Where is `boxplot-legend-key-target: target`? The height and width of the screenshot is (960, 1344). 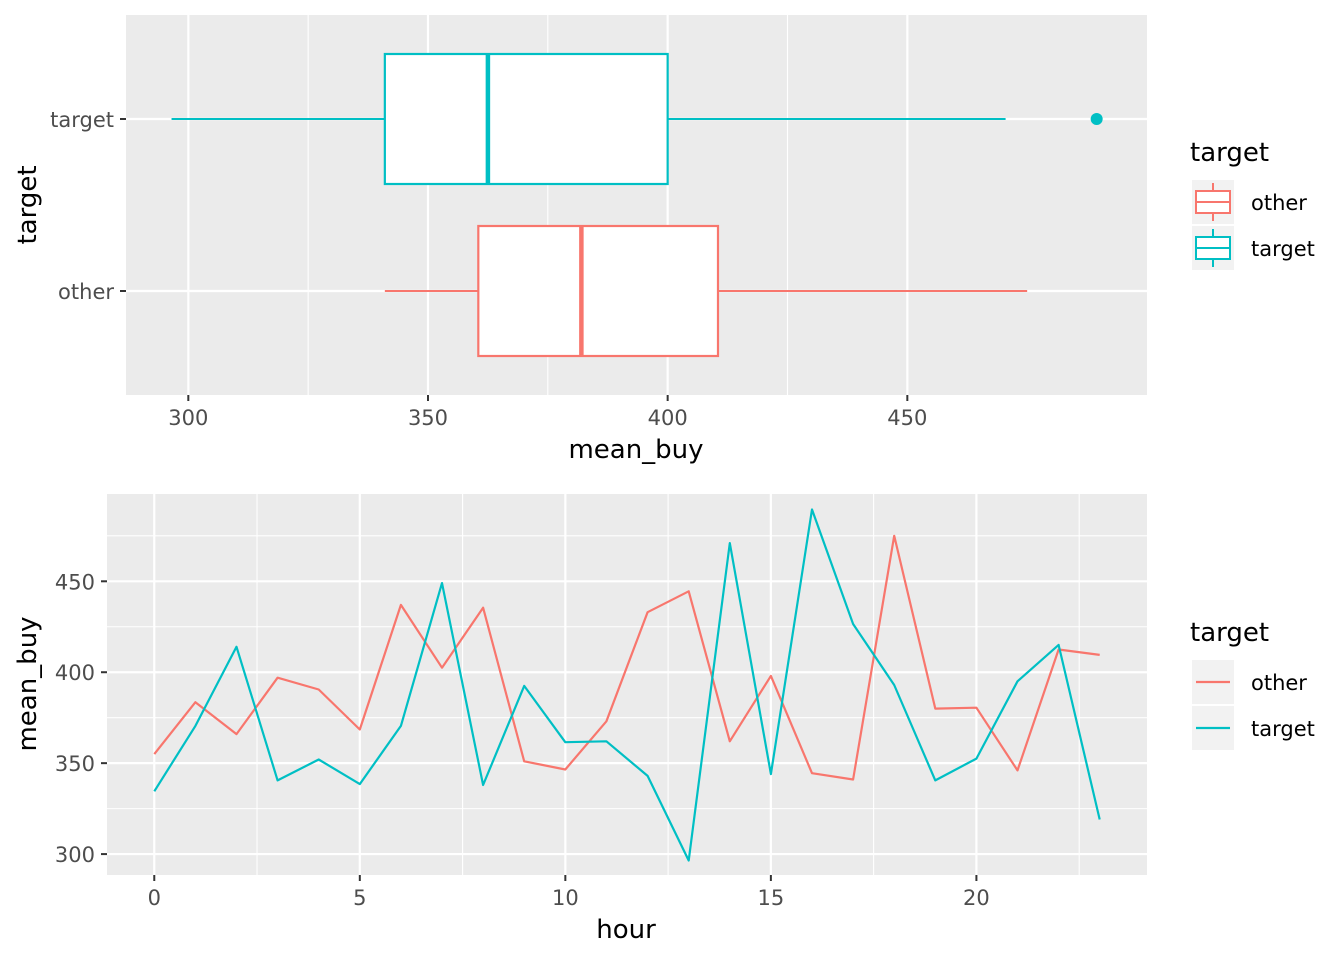 boxplot-legend-key-target: target is located at coordinates (1253, 248).